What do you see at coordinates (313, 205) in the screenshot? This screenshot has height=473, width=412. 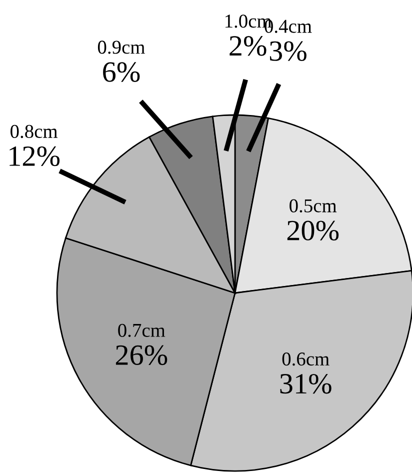 I see `slice-label: 0.5cm` at bounding box center [313, 205].